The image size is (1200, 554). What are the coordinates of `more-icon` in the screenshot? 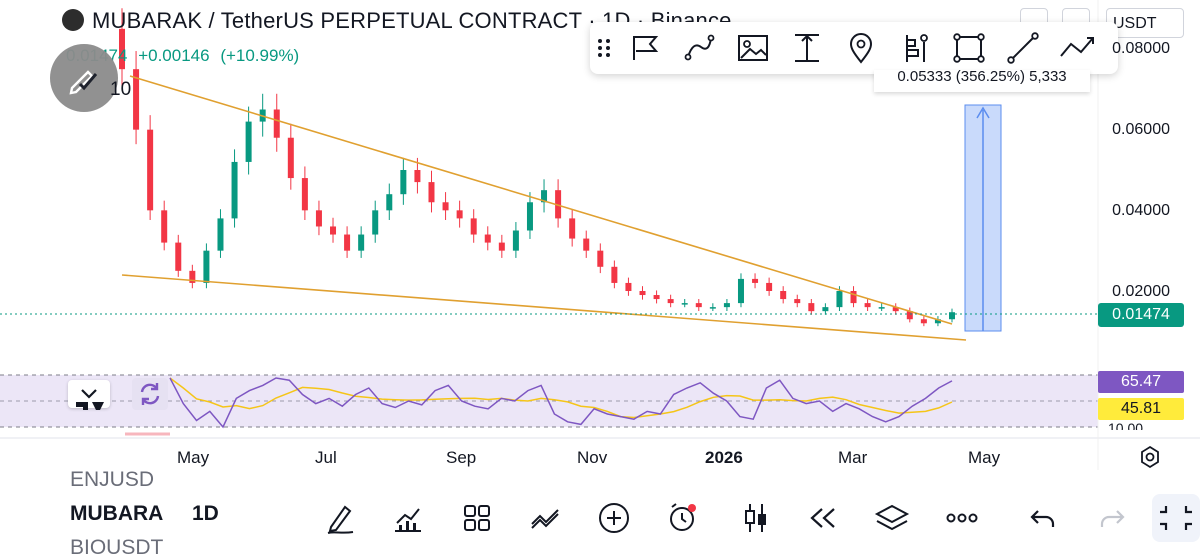 It's located at (962, 518).